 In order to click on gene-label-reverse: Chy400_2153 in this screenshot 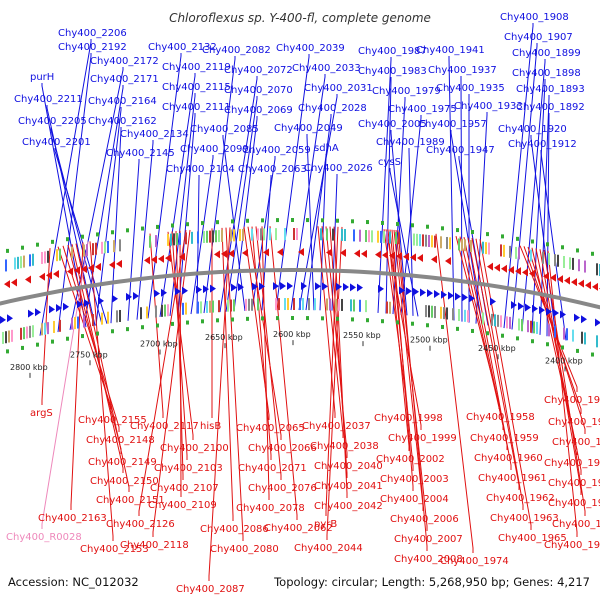, I will do `click(114, 549)`.